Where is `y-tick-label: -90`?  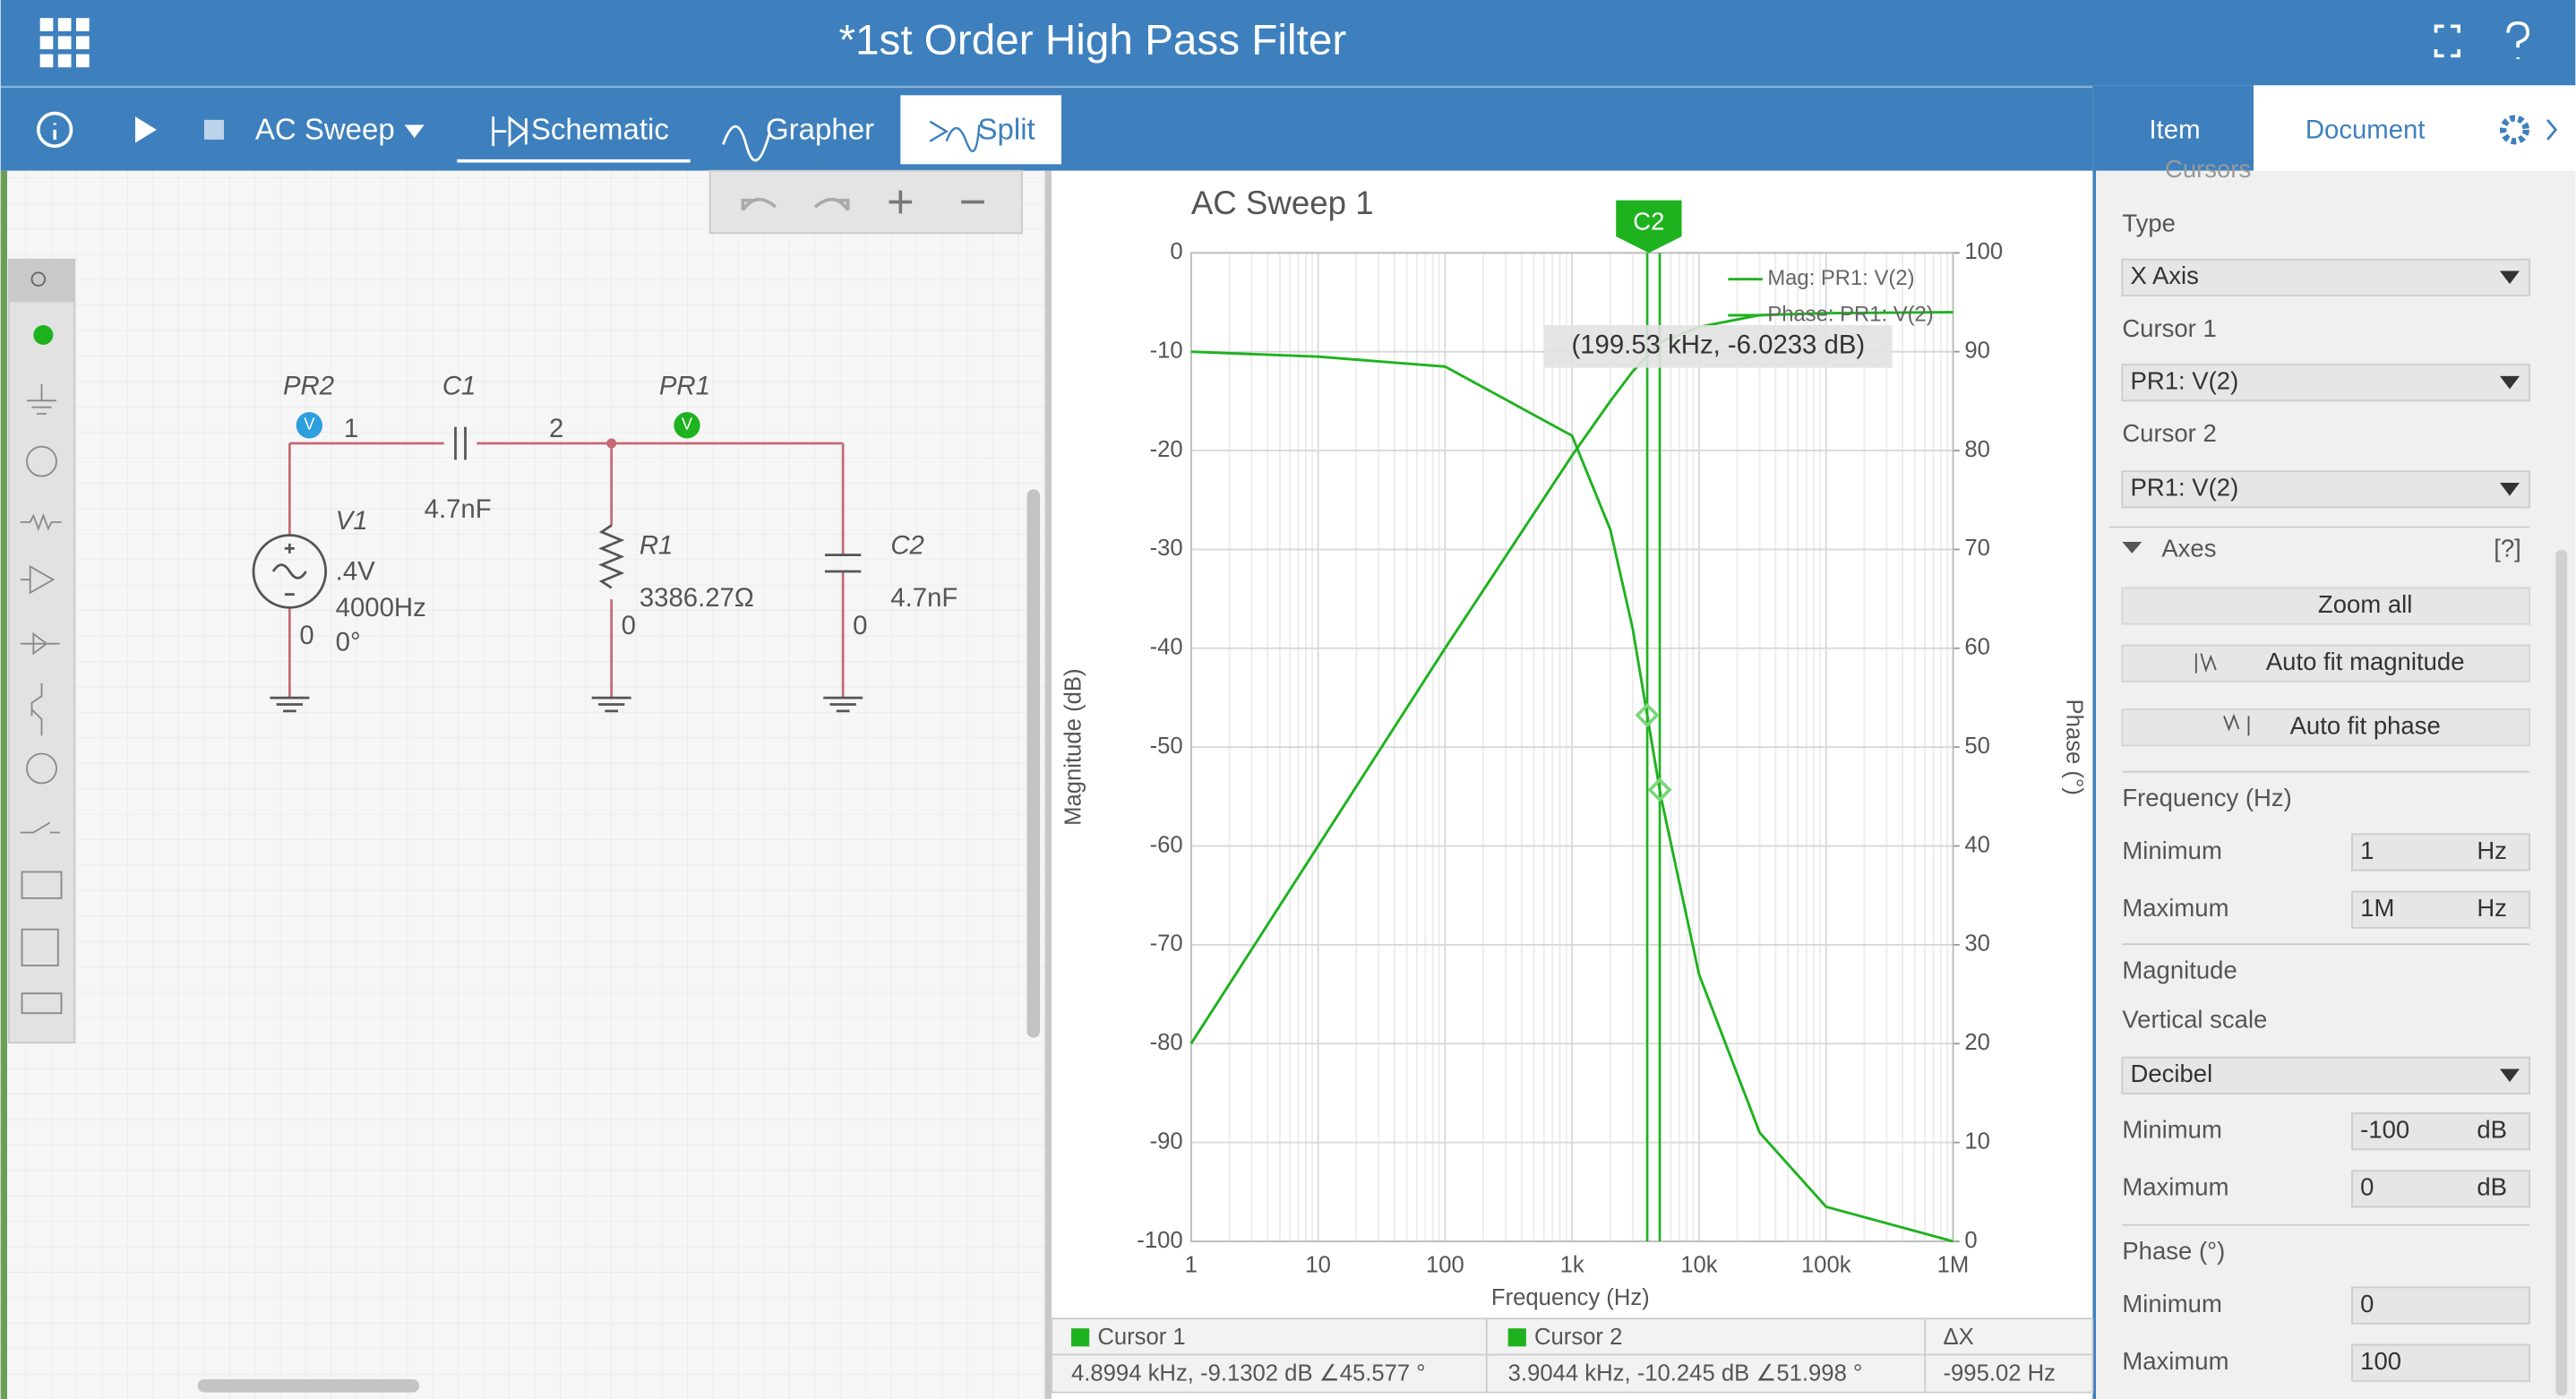 y-tick-label: -90 is located at coordinates (1166, 1141).